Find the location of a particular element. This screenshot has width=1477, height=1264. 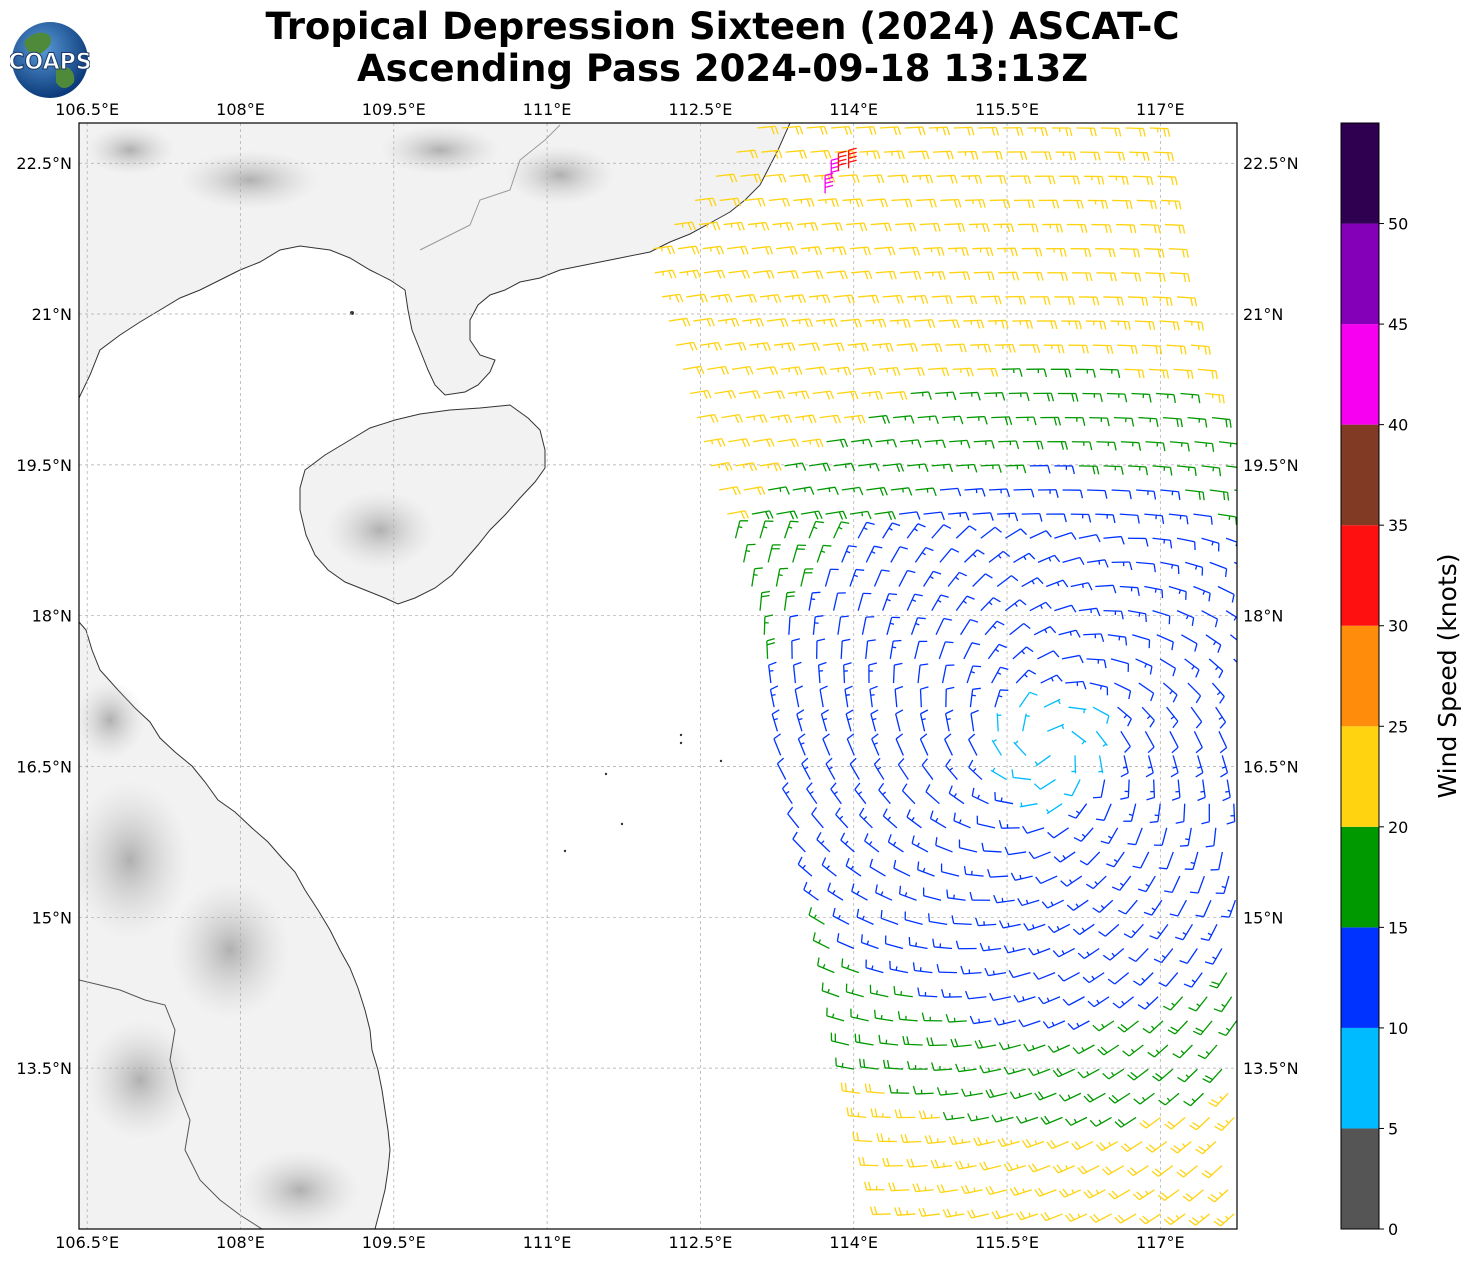

lat-tick-label: 22.5°N is located at coordinates (1271, 163).